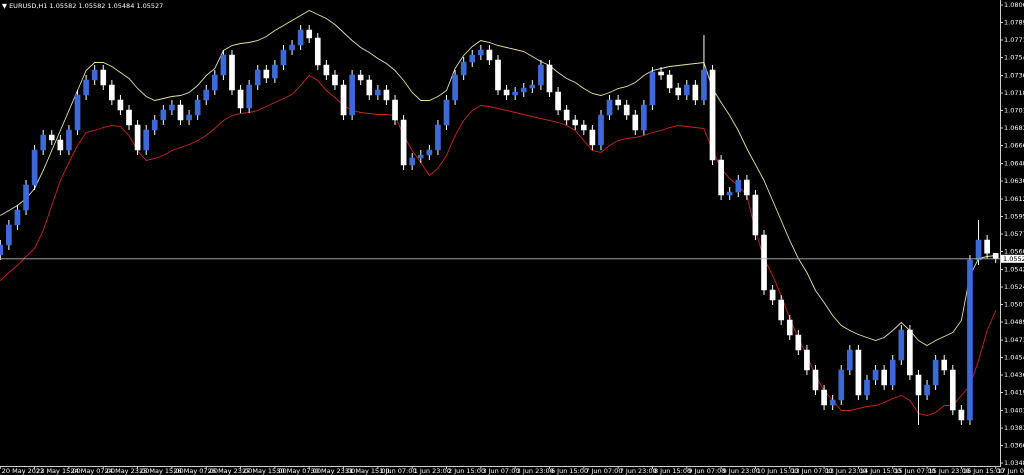  Describe the element at coordinates (149, 6) in the screenshot. I see `ohlc-close: 1.05527` at that location.